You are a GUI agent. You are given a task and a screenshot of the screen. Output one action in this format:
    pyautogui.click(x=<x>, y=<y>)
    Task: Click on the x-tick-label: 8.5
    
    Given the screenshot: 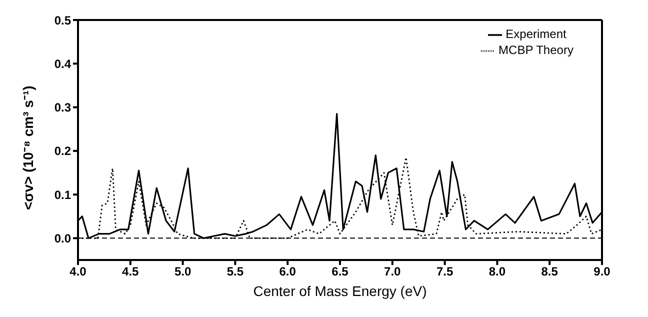 What is the action you would take?
    pyautogui.click(x=549, y=271)
    